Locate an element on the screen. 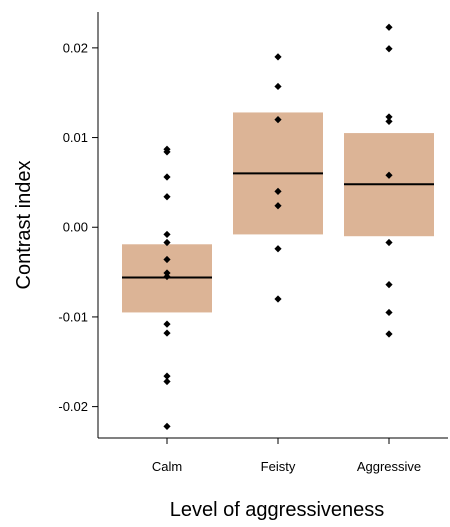 This screenshot has height=527, width=450. x-ticks: Calm Feisty Aggressive is located at coordinates (286, 456).